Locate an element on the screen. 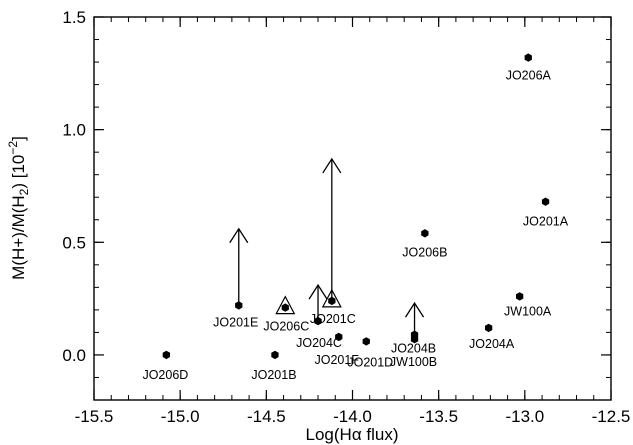  point-label: JO206C is located at coordinates (286, 327).